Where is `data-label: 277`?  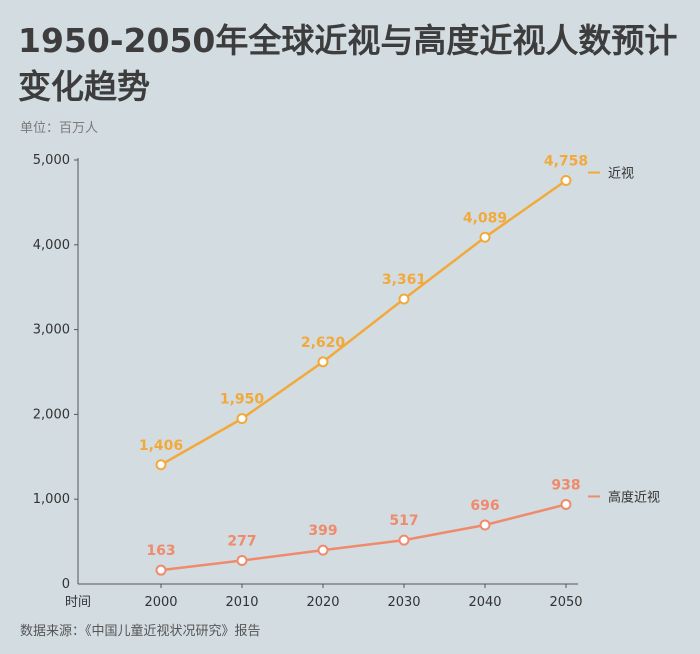 data-label: 277 is located at coordinates (241, 542).